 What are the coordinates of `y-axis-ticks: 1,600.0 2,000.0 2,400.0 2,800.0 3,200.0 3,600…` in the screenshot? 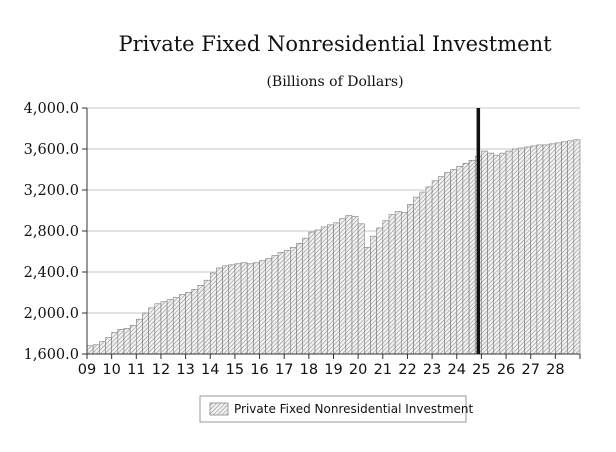 It's located at (55, 232).